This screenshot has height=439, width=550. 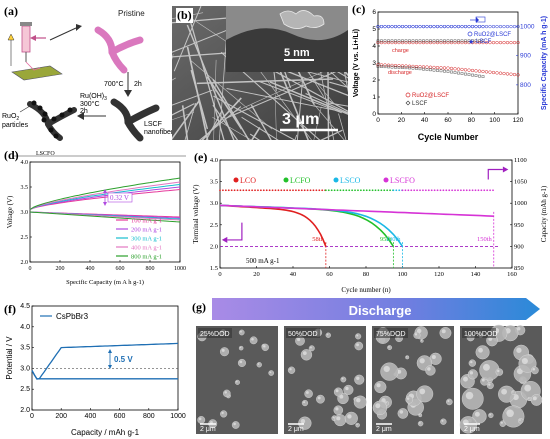 I want to click on y-right-tick-label: 800, so click(x=525, y=85).